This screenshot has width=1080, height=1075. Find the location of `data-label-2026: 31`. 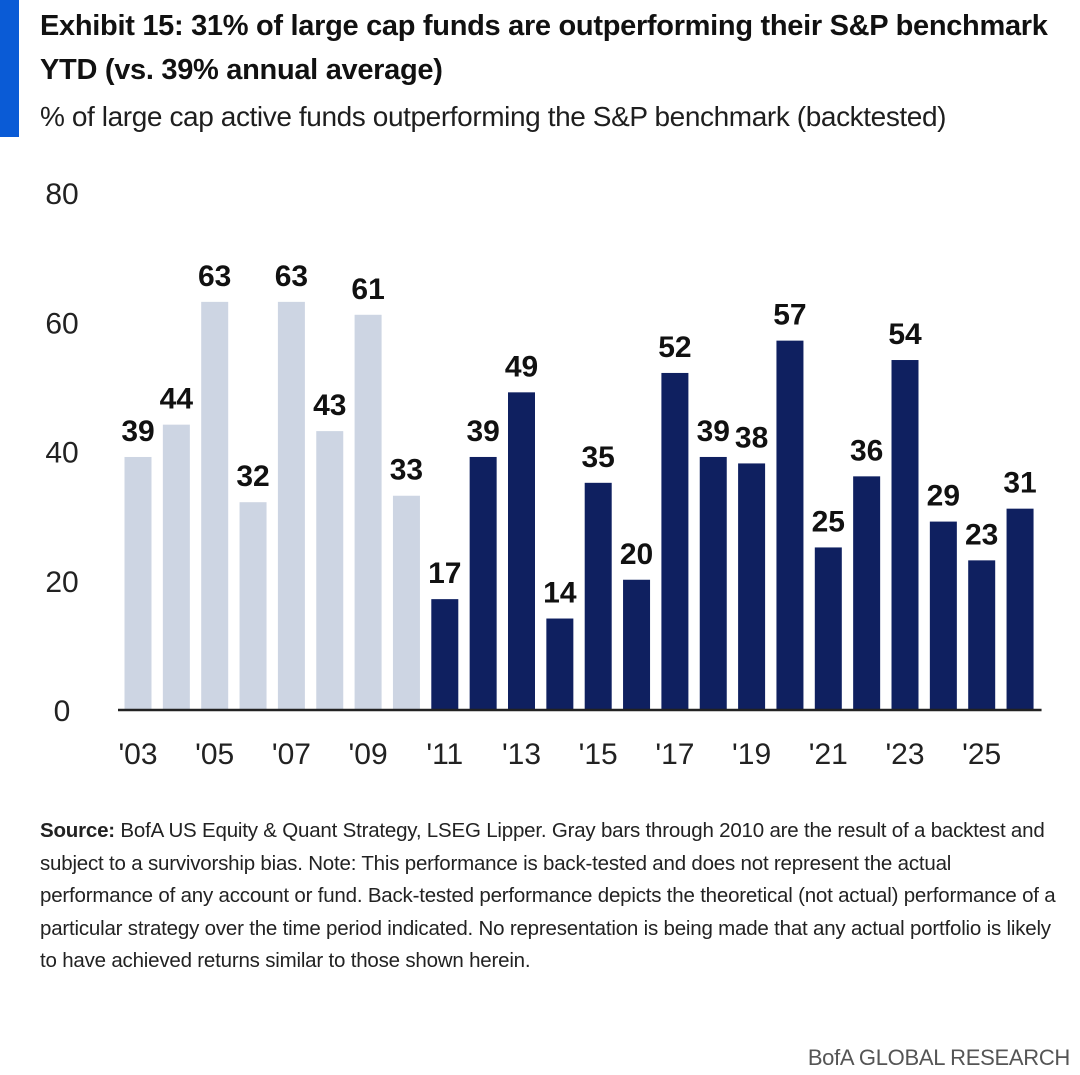

data-label-2026: 31 is located at coordinates (1019, 483).